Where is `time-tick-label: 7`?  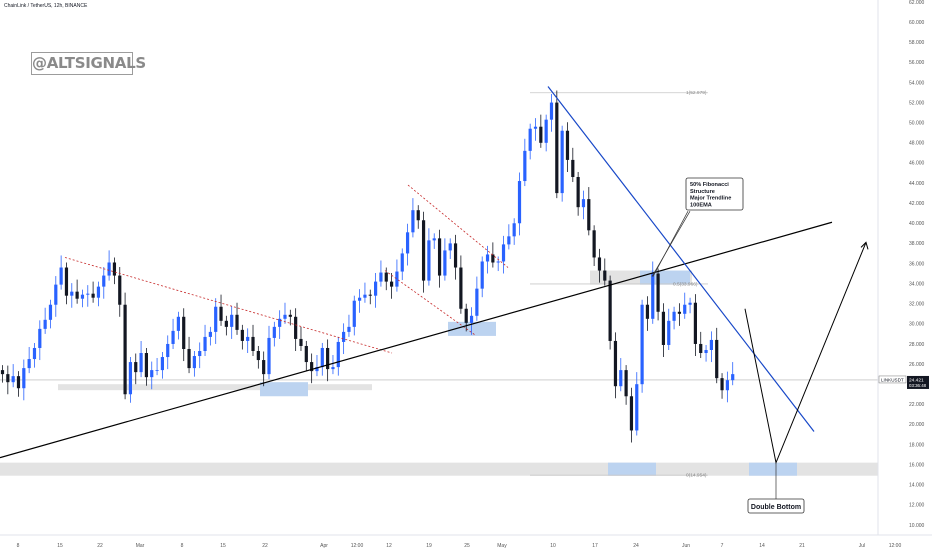
time-tick-label: 7 is located at coordinates (722, 546).